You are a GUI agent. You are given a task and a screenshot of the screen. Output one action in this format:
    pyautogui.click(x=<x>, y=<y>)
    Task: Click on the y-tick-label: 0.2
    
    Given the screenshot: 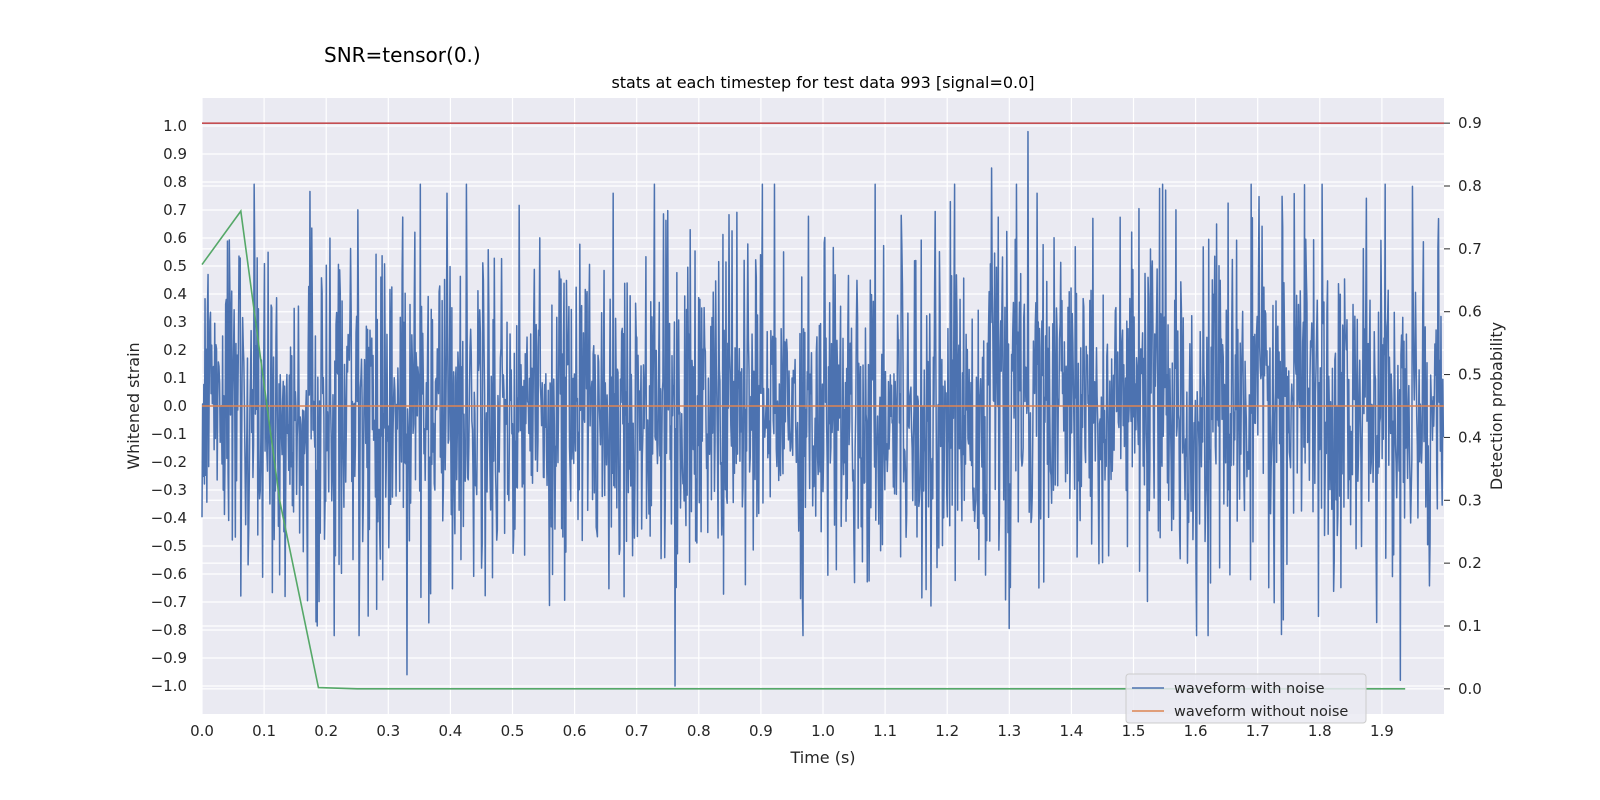 What is the action you would take?
    pyautogui.click(x=175, y=350)
    